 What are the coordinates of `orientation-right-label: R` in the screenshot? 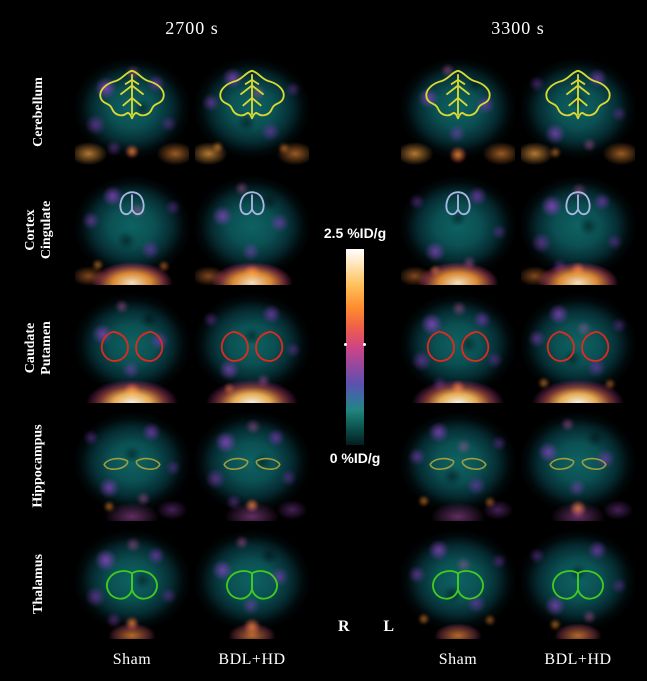 It's located at (344, 626).